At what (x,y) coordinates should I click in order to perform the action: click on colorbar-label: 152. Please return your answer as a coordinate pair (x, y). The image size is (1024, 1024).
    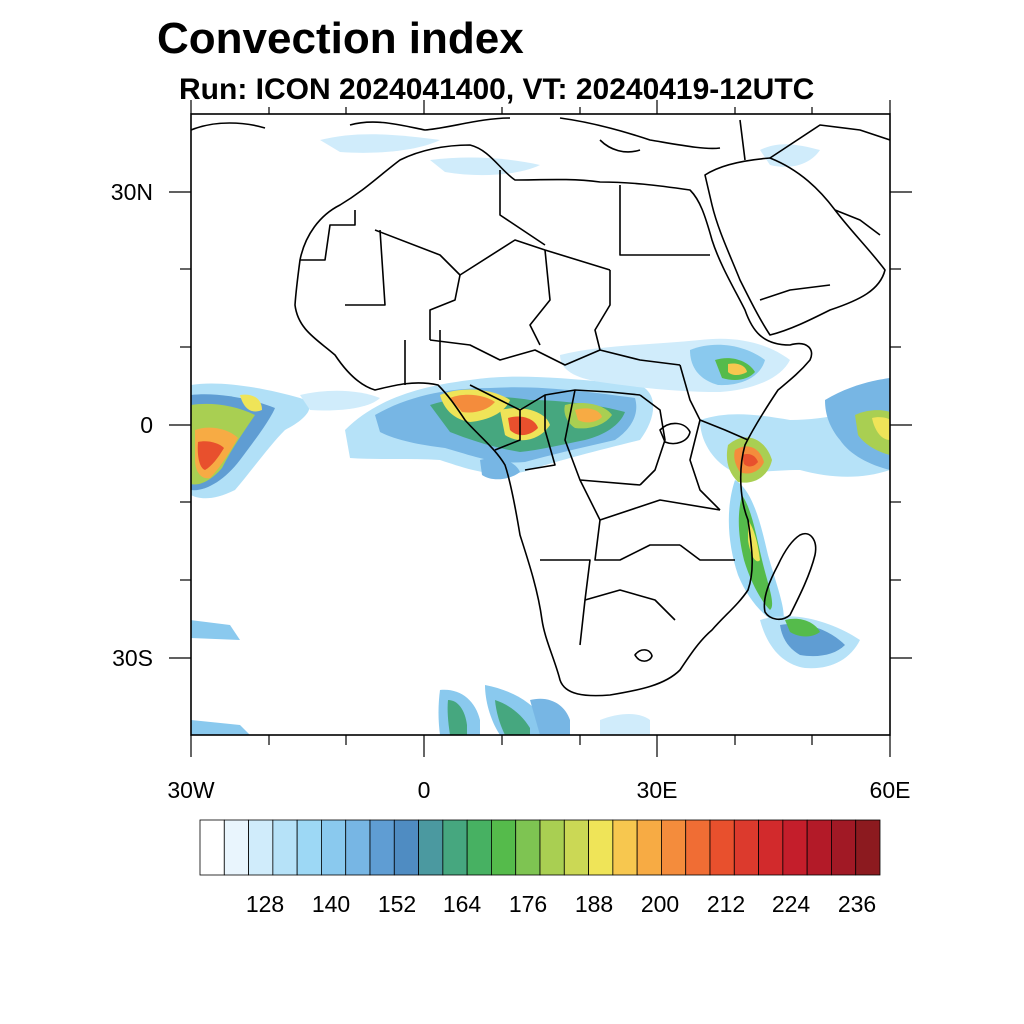
    Looking at the image, I should click on (397, 904).